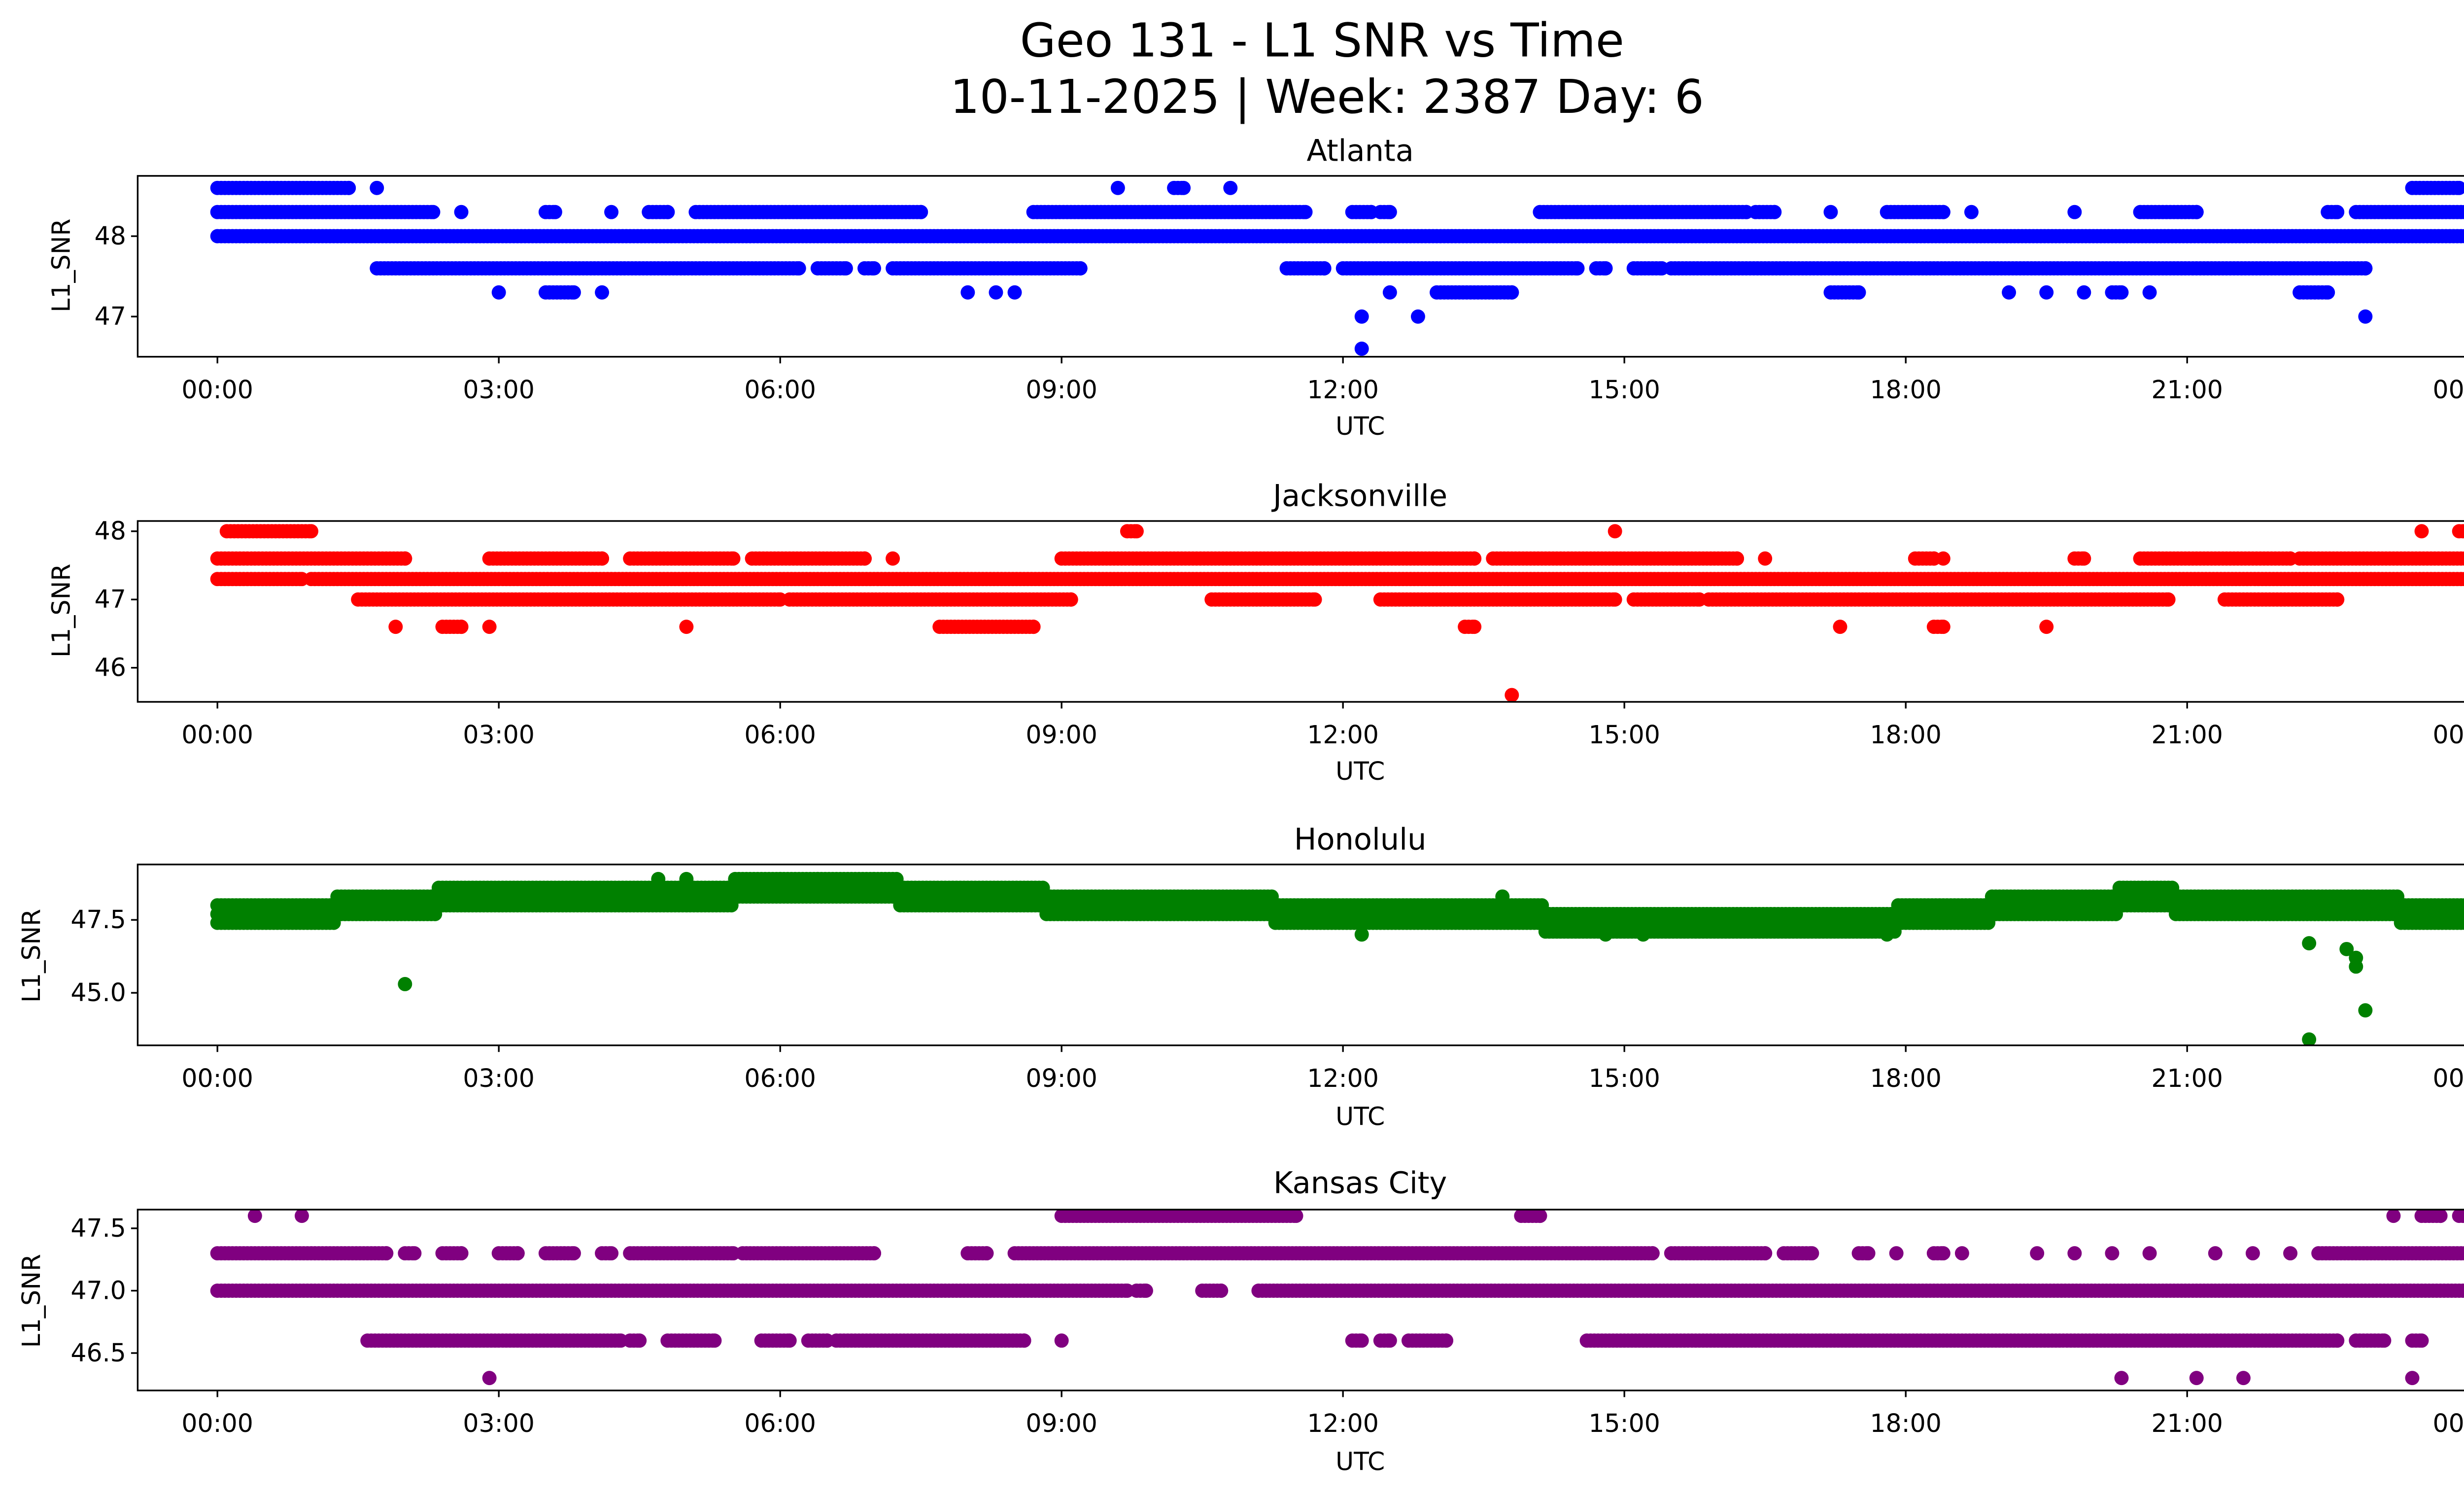  I want to click on x-tick-label: 12:00, so click(1342, 389).